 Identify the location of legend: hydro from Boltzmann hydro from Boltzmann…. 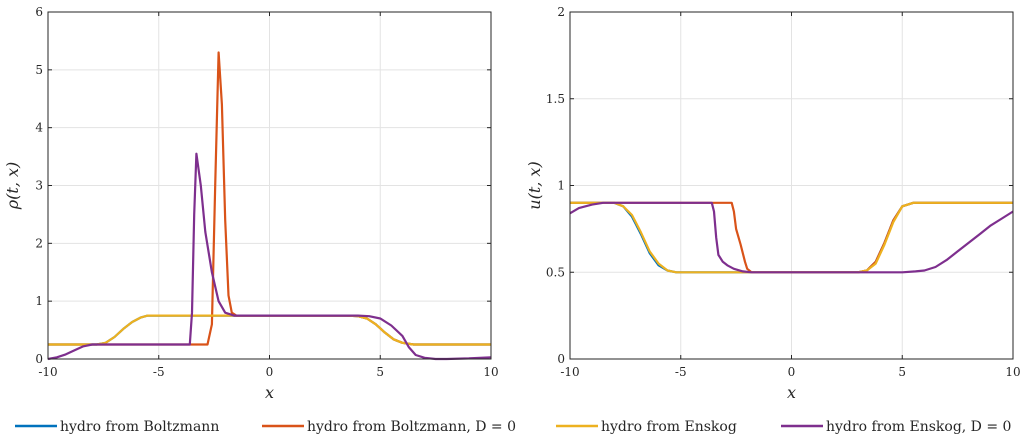
(513, 427).